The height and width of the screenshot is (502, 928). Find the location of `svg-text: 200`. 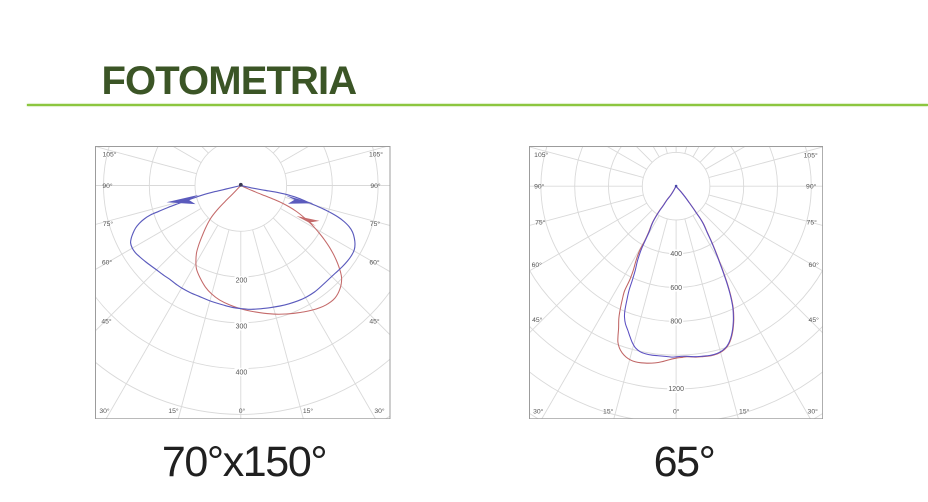

svg-text: 200 is located at coordinates (242, 281).